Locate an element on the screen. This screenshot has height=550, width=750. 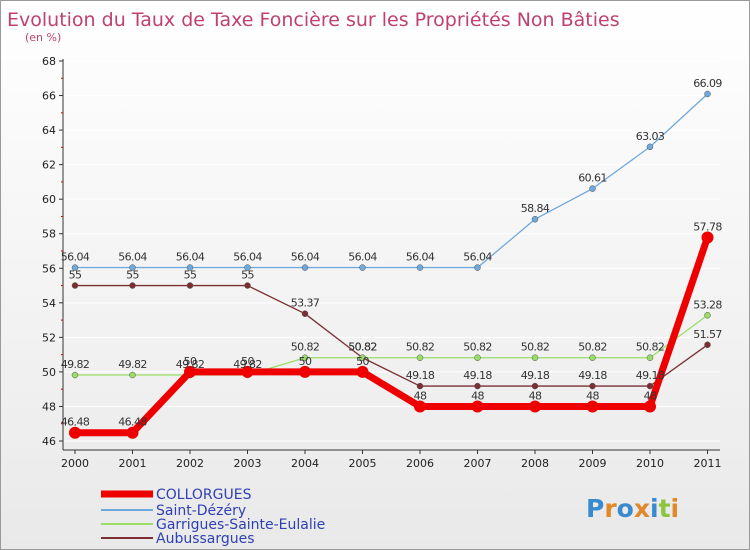
y-tick-label: 68 is located at coordinates (49, 61).